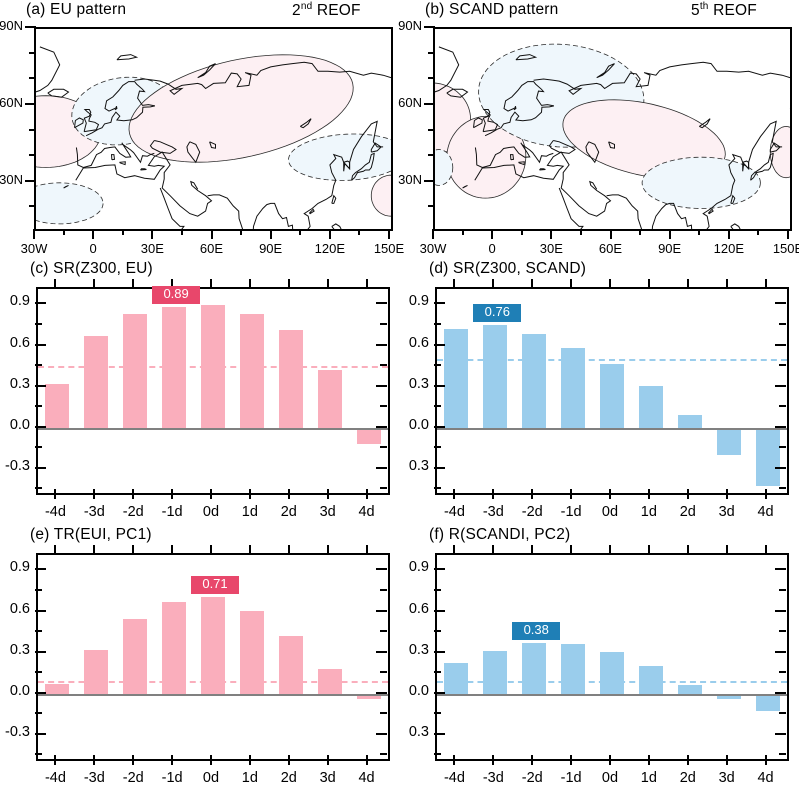 This screenshot has width=799, height=794. I want to click on map-lon-tick, so click(433, 234).